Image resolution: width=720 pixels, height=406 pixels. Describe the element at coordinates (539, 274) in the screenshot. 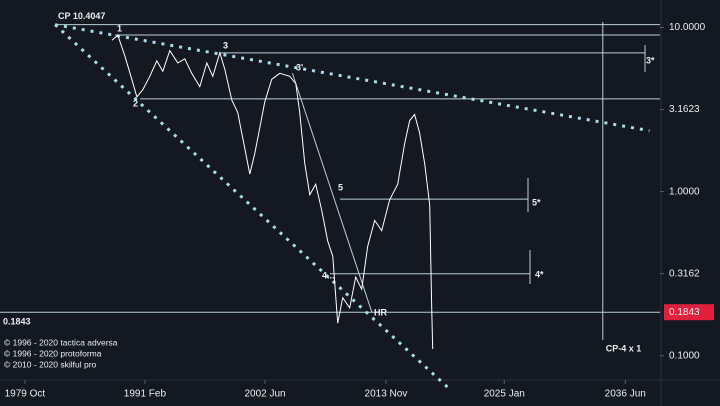

I see `annotation: 4*` at that location.